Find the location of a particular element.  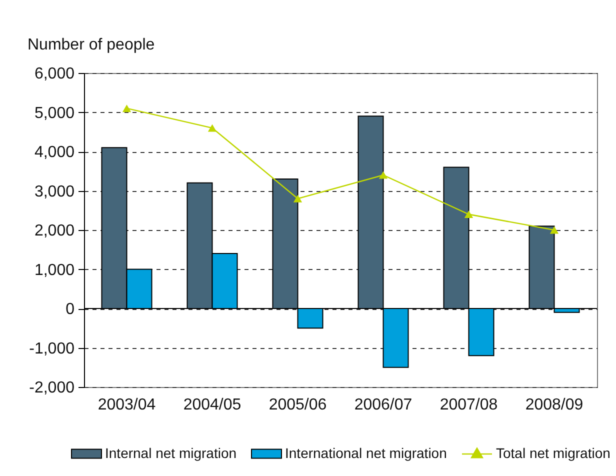

y-axis-title: Number of people is located at coordinates (91, 45).